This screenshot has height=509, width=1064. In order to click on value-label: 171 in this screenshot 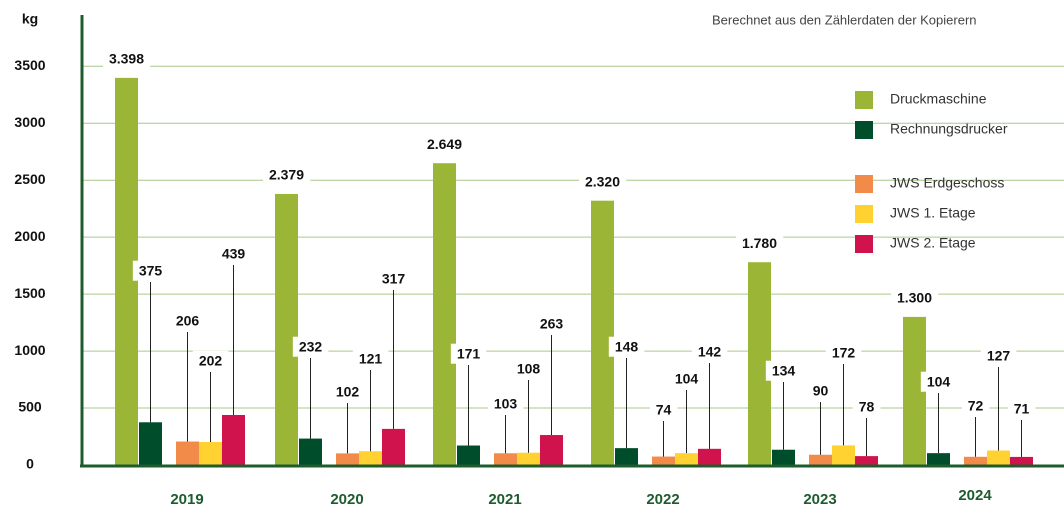, I will do `click(469, 354)`.